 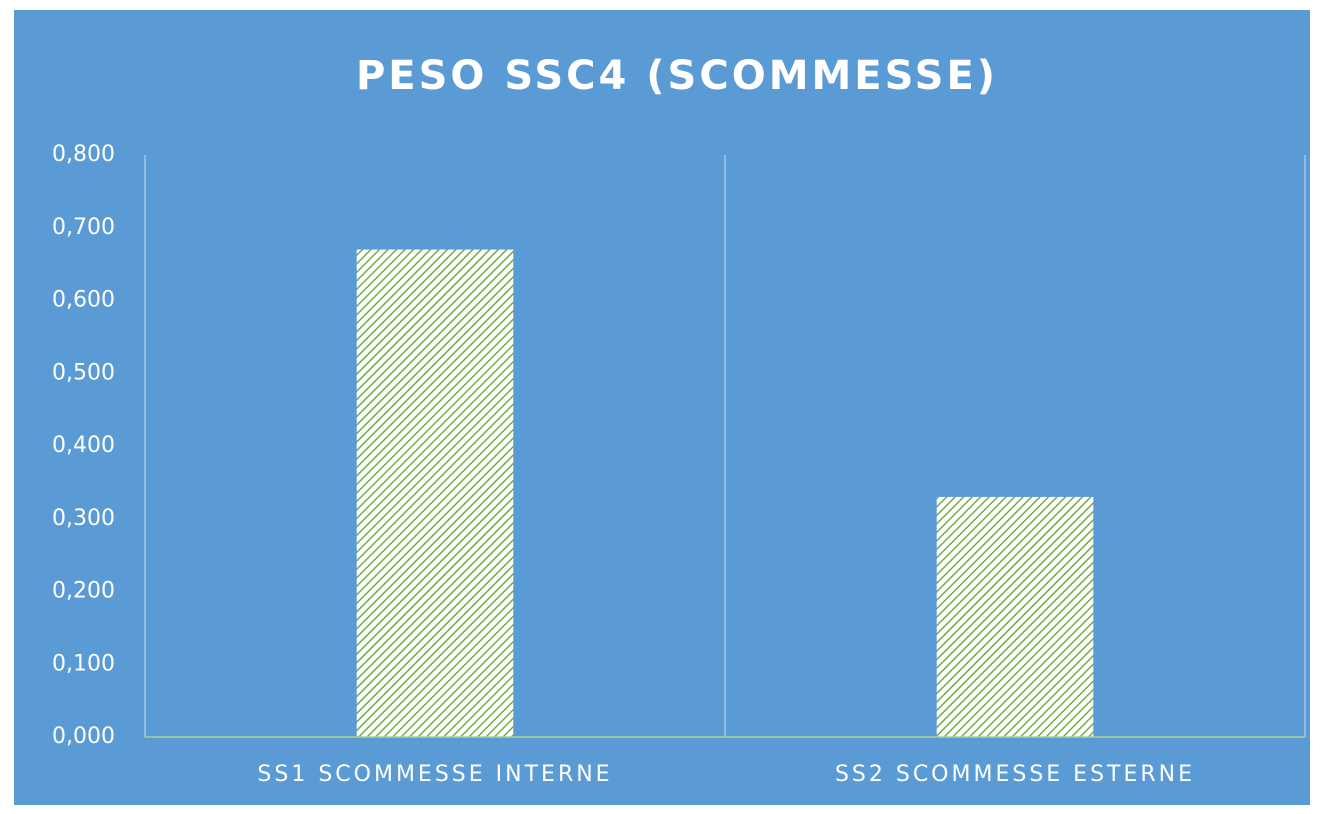 I want to click on y-tick-label: 0,600, so click(x=83, y=300).